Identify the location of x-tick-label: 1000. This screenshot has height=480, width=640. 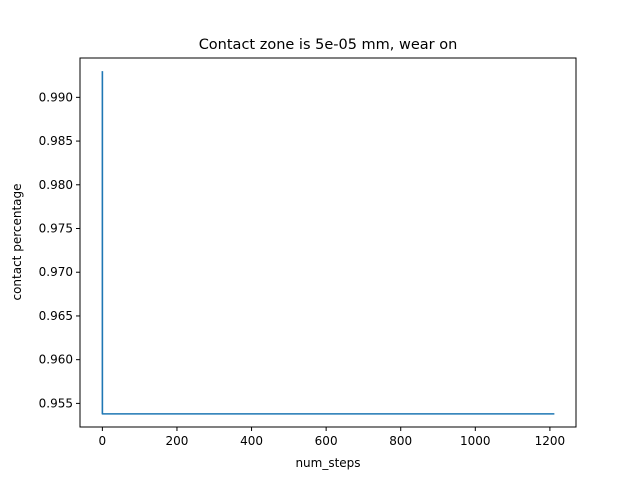
(475, 441).